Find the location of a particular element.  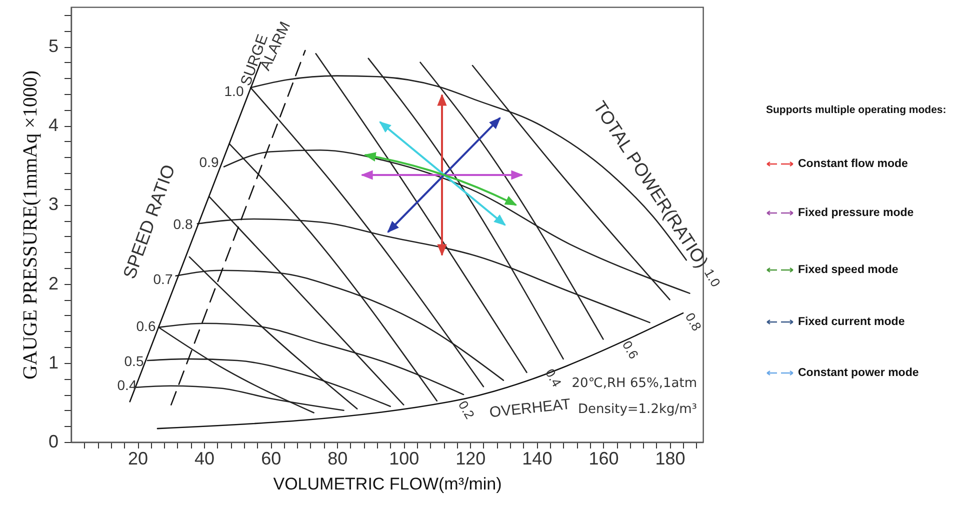

x-tick-label: 140 is located at coordinates (537, 458).